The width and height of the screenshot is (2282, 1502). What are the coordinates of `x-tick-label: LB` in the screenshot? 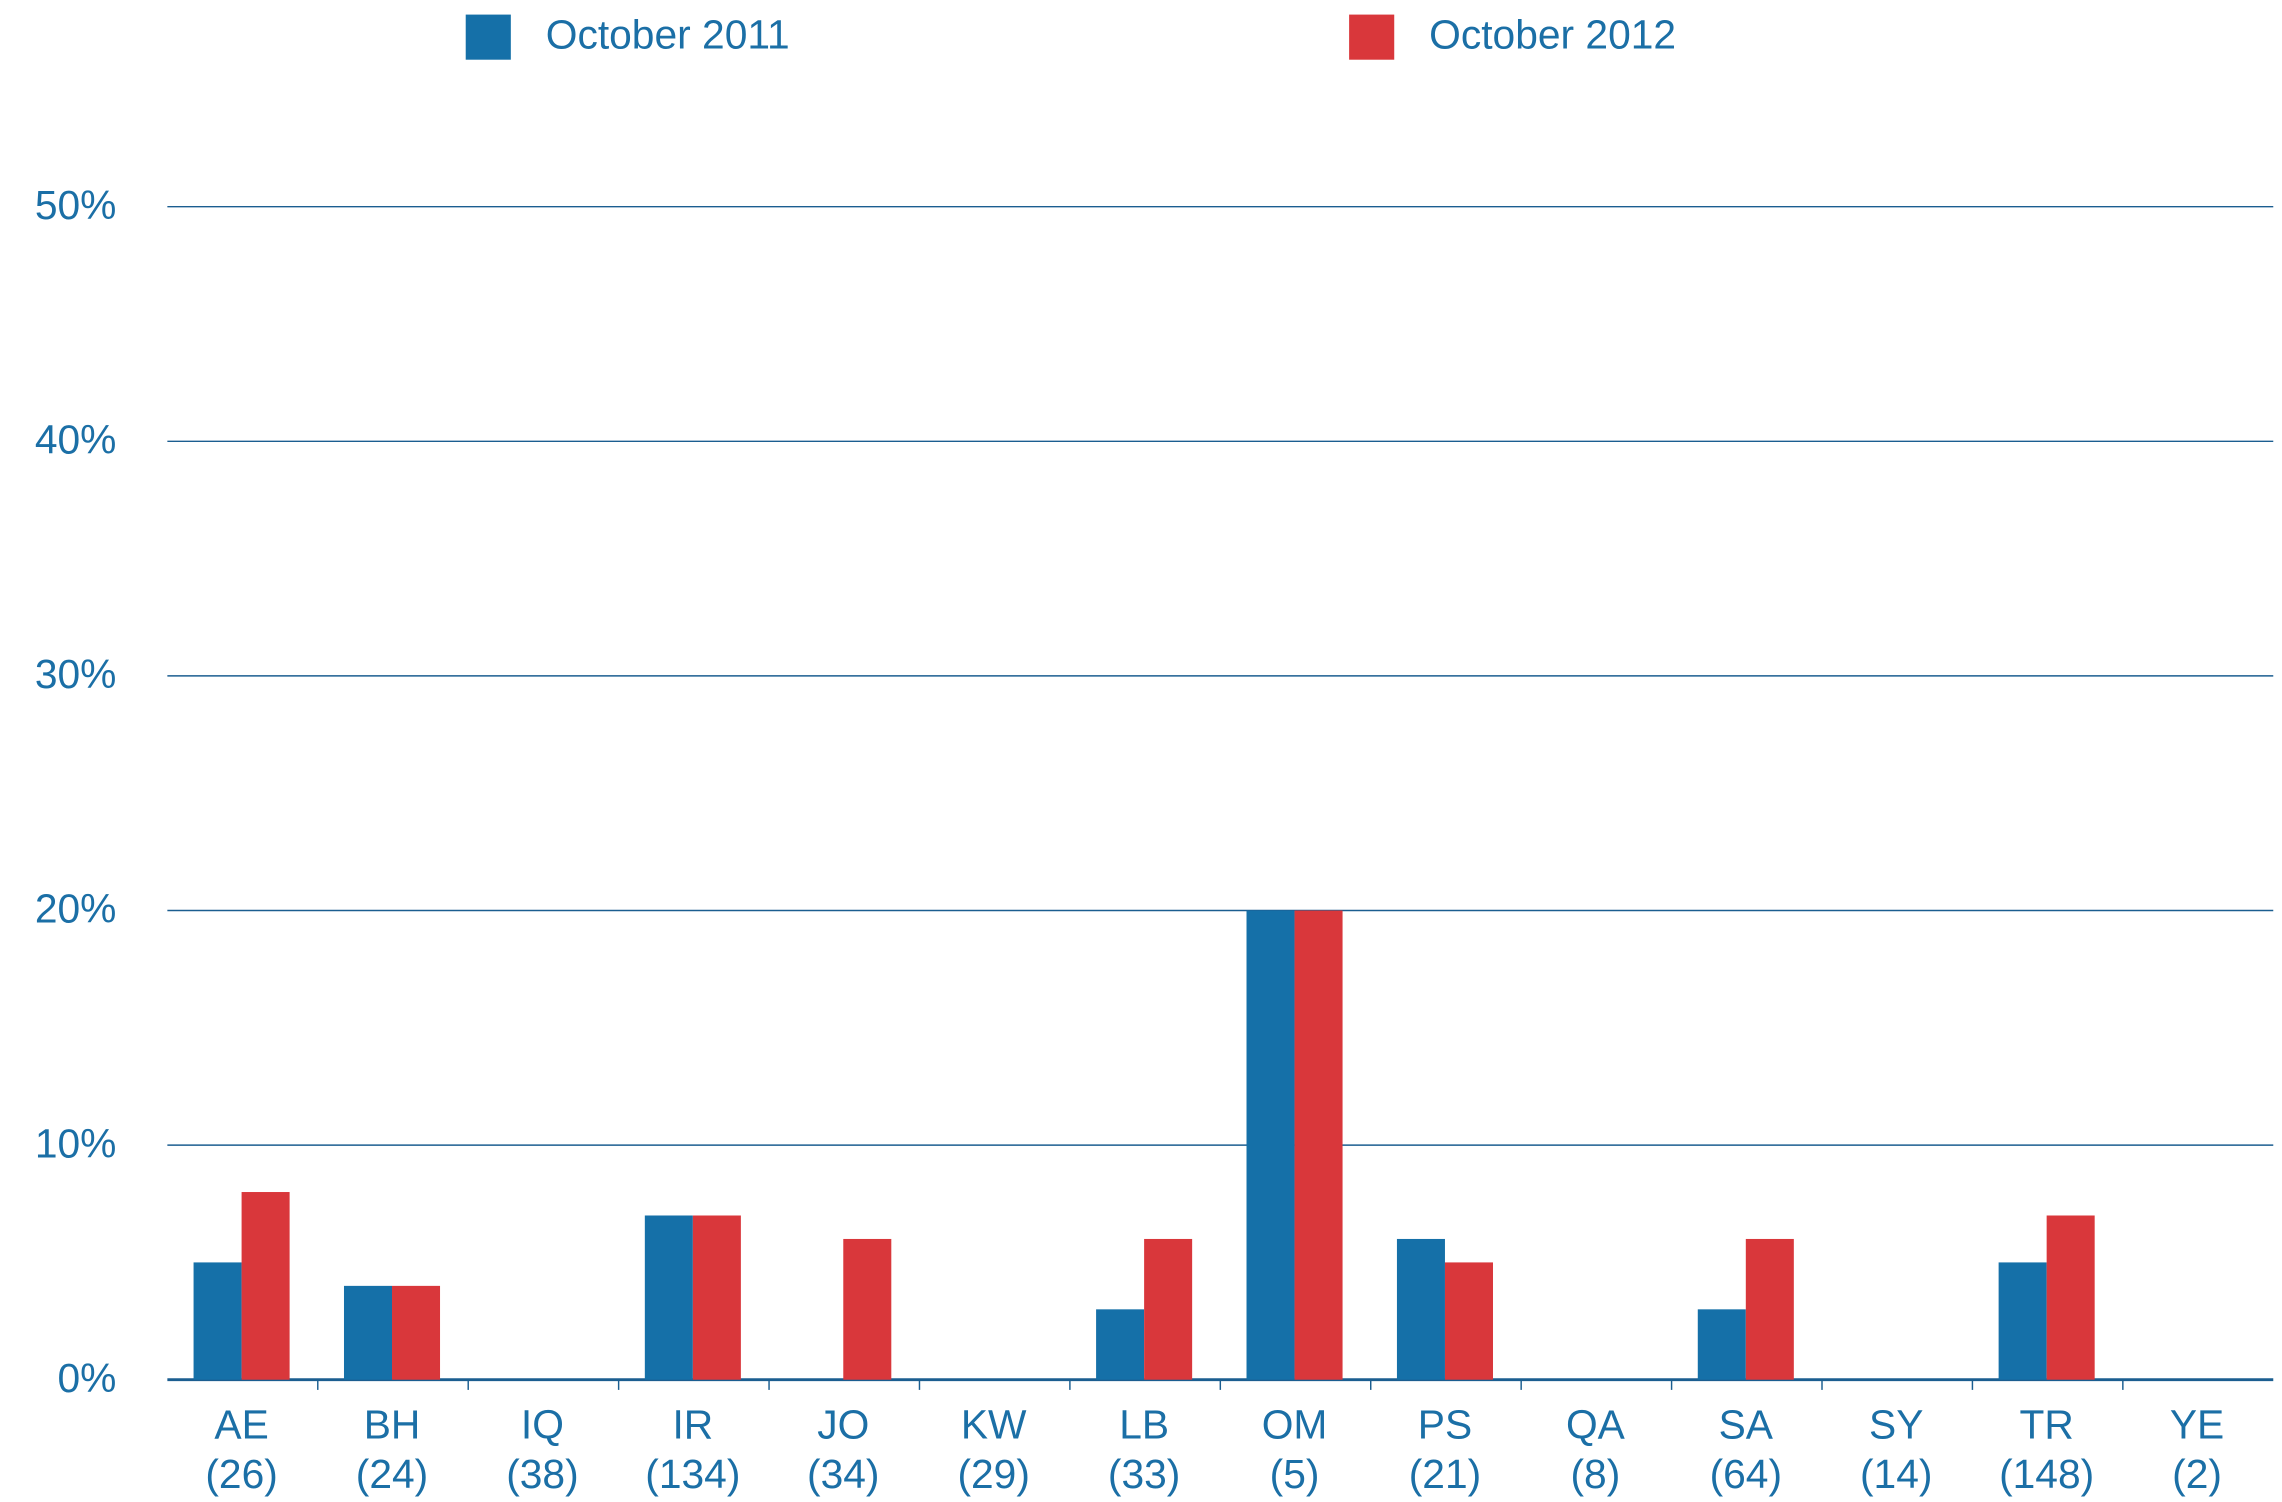 It's located at (1144, 1425).